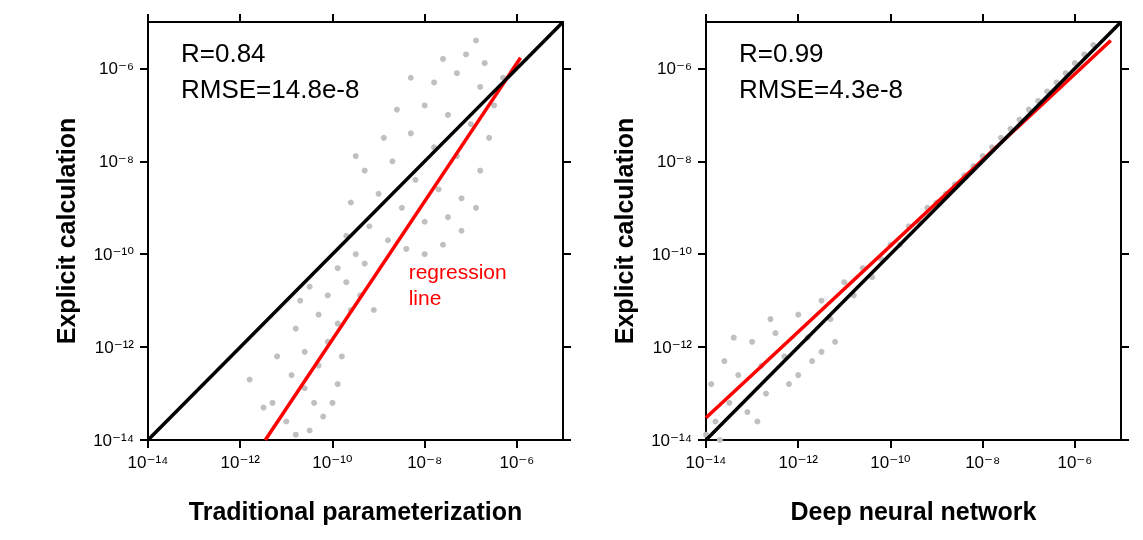 This screenshot has height=540, width=1143. Describe the element at coordinates (355, 510) in the screenshot. I see `x-axis-title: Traditional parameterization` at that location.